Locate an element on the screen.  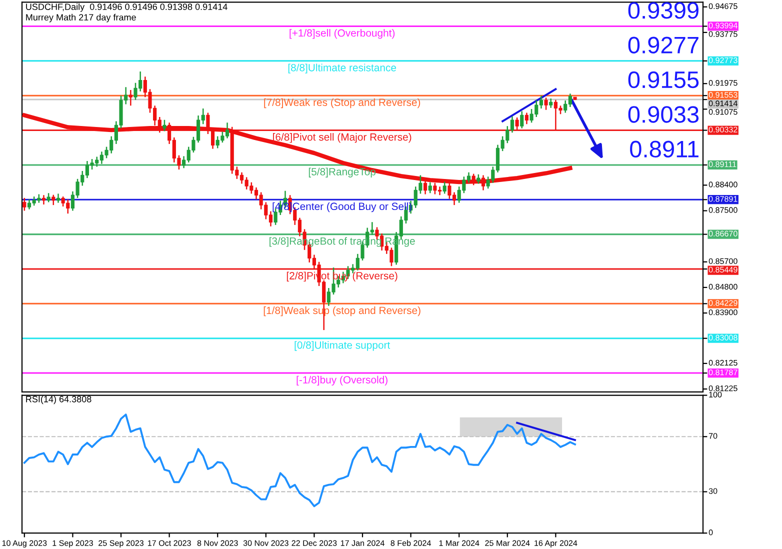
y-tick-label: 0.82125 is located at coordinates (723, 363).